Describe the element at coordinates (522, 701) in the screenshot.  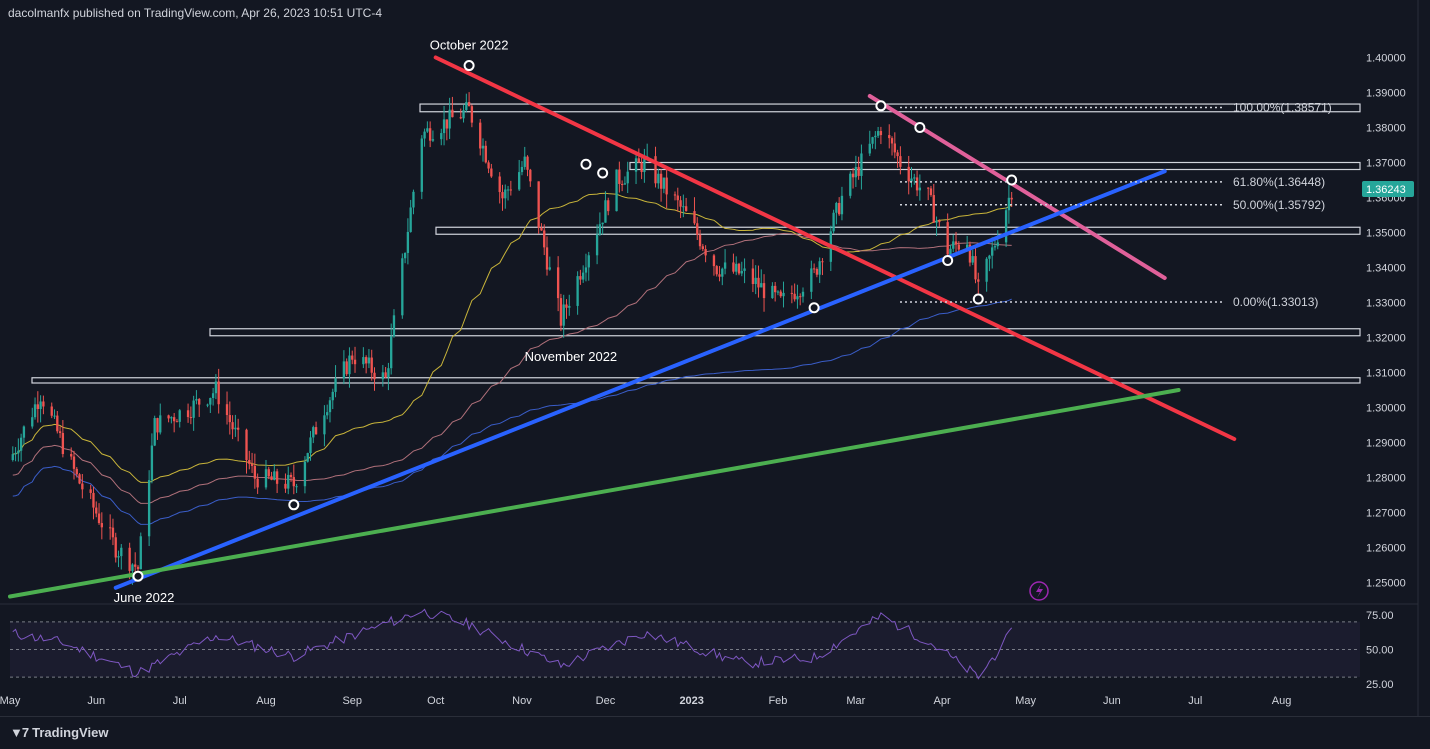
I see `time-tick-label: Nov` at that location.